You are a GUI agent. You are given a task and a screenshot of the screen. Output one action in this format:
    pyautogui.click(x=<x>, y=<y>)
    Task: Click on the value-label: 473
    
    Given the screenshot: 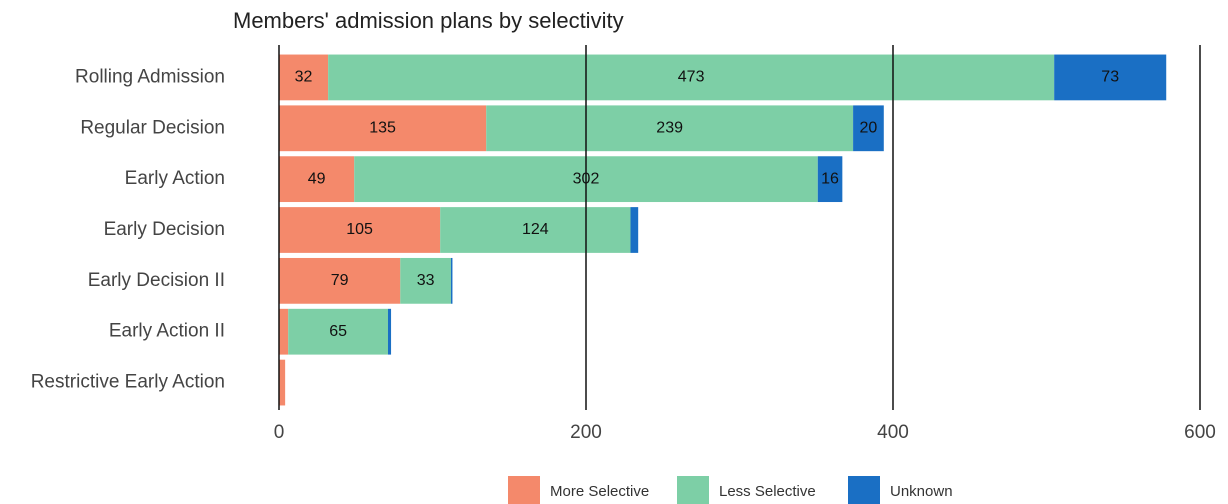 What is the action you would take?
    pyautogui.click(x=691, y=77)
    